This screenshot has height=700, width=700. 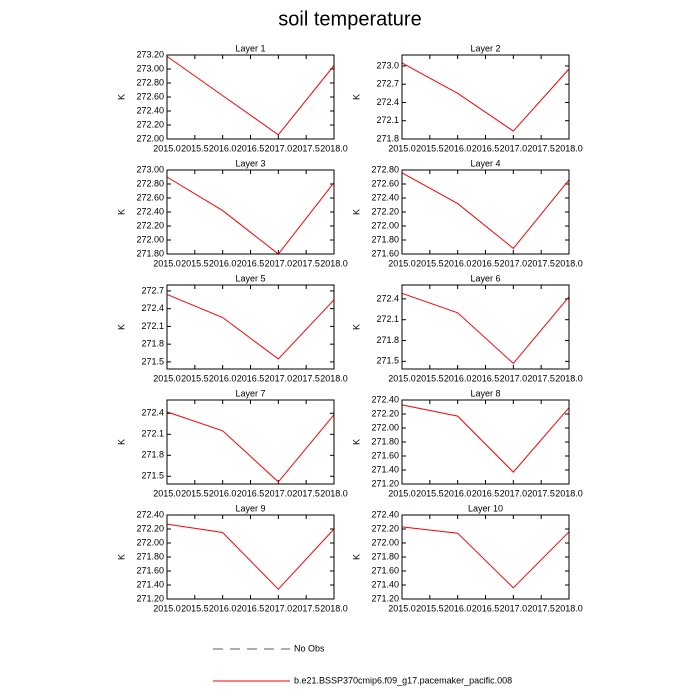 I want to click on y-tick-label: 271.40, so click(x=150, y=584).